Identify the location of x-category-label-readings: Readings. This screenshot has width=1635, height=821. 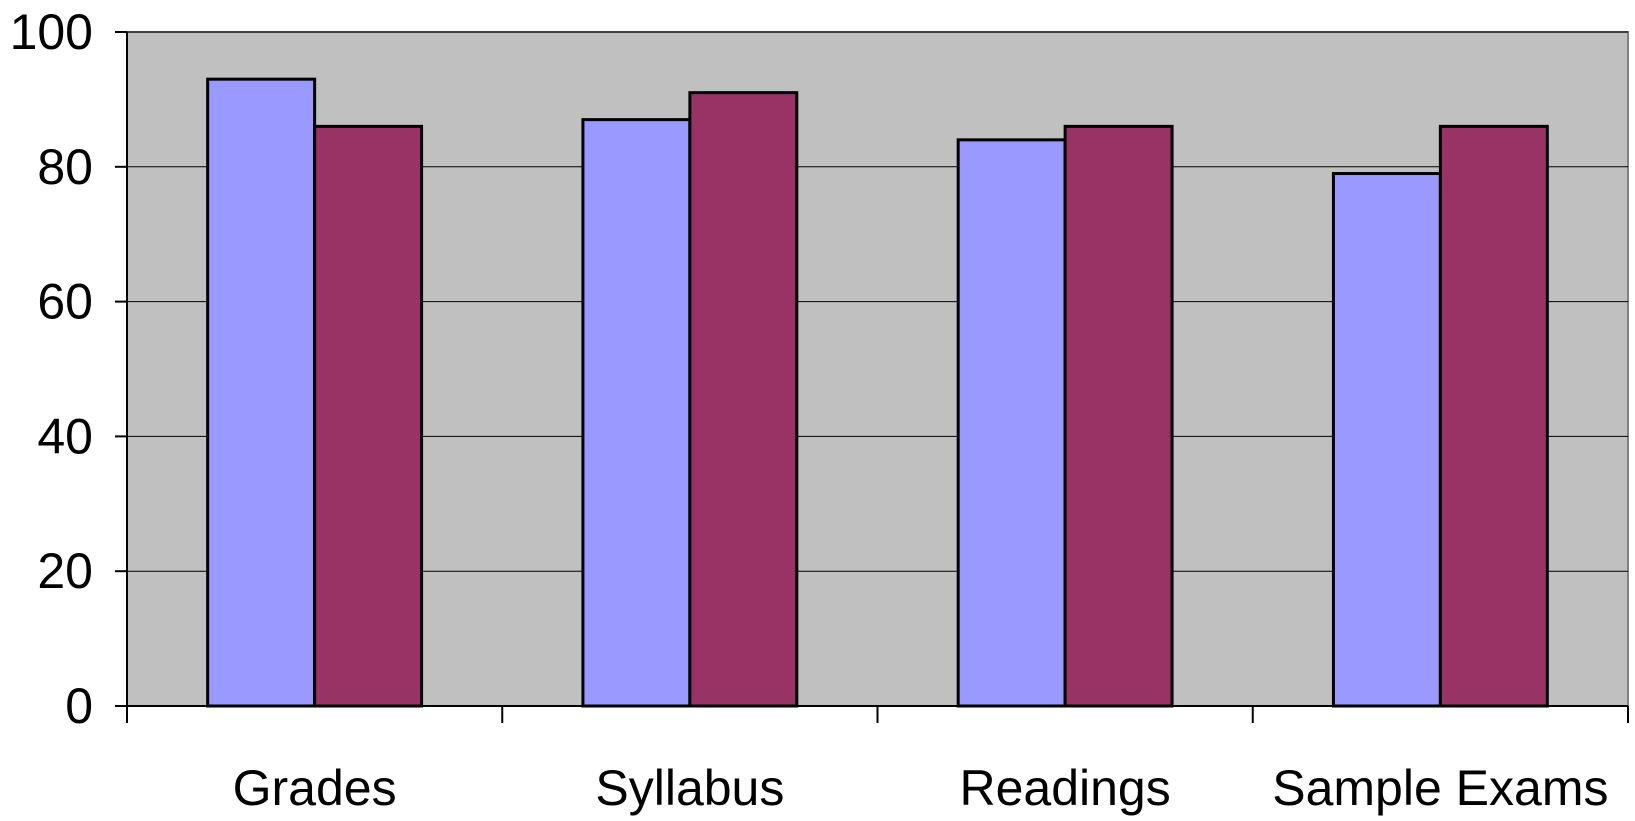
(1064, 788).